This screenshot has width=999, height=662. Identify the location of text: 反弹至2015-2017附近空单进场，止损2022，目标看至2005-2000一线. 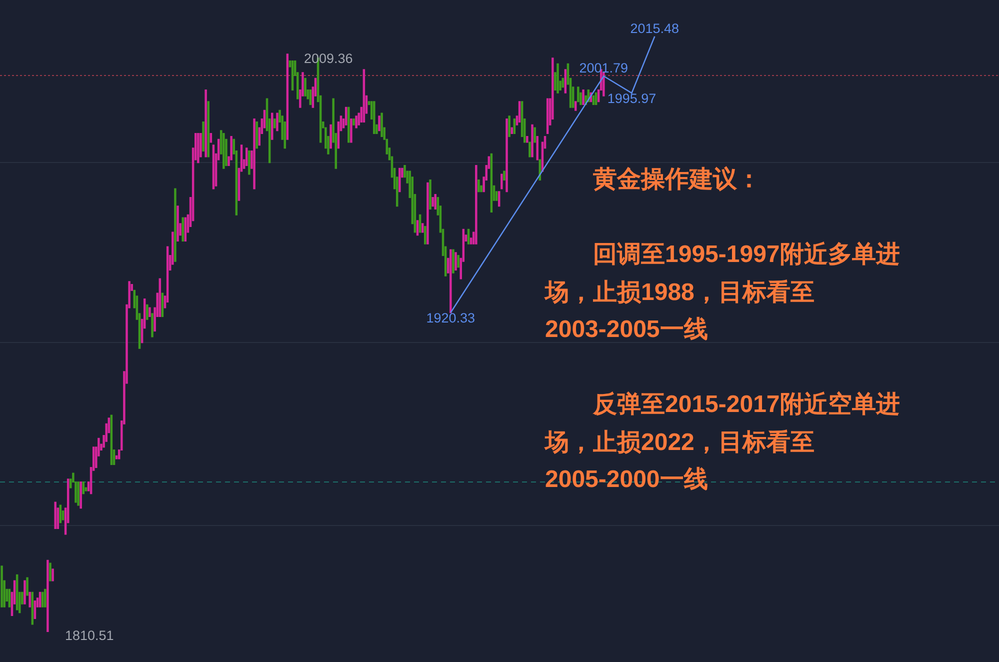
(722, 442).